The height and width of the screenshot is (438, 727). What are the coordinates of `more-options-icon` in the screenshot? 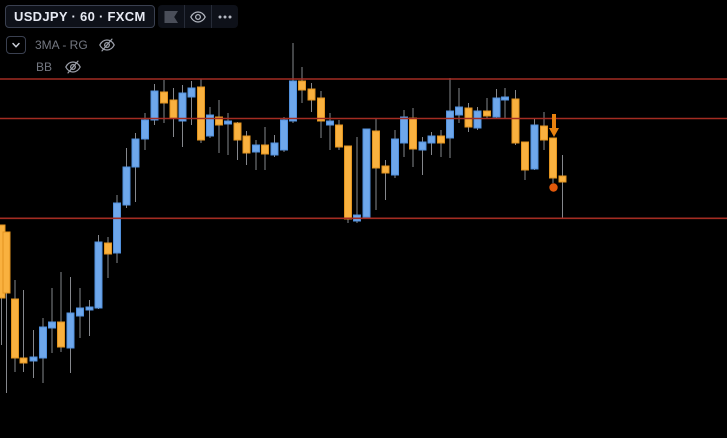 It's located at (224, 16).